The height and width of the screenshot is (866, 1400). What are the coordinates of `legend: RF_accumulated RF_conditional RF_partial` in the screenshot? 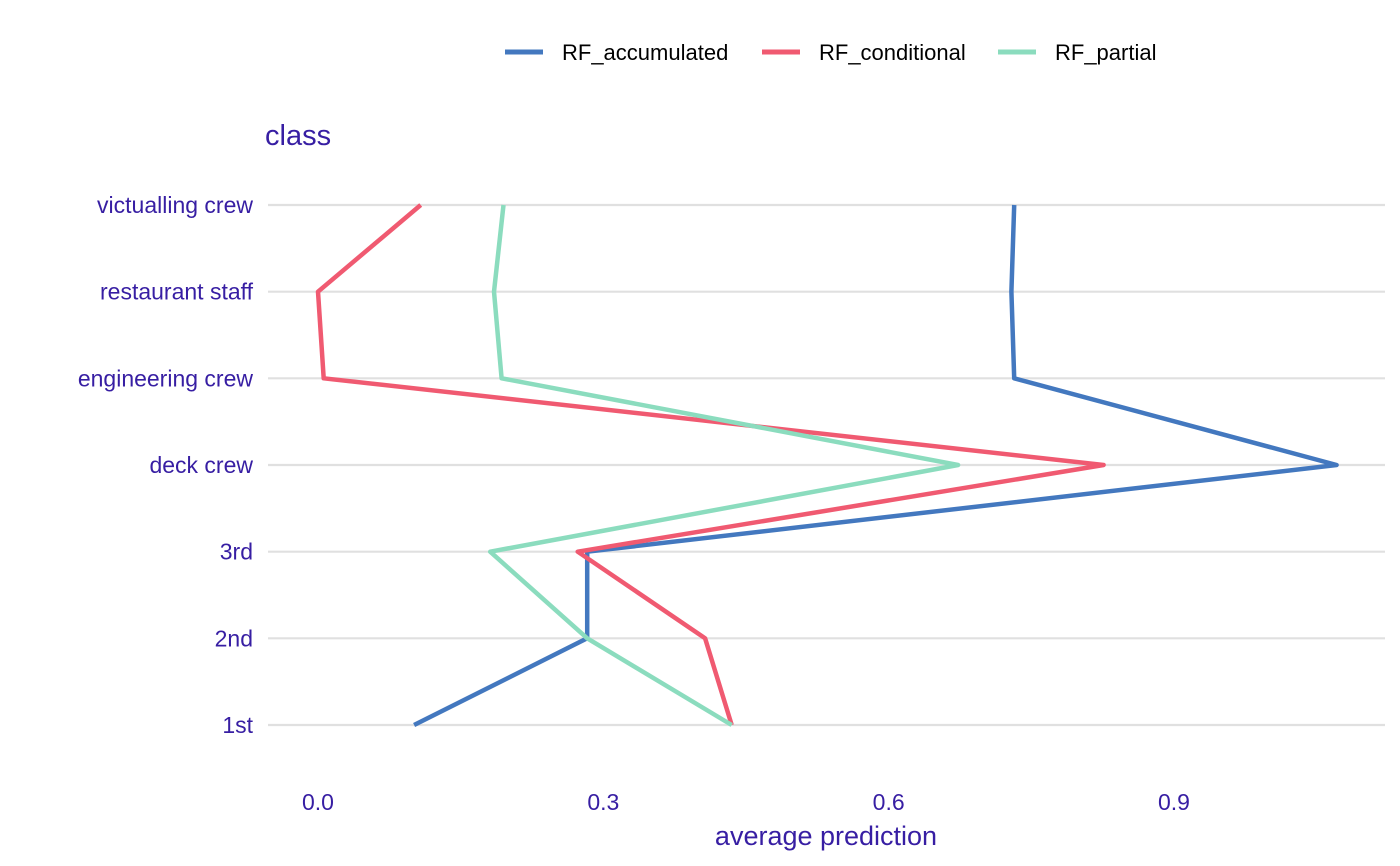 It's located at (830, 52).